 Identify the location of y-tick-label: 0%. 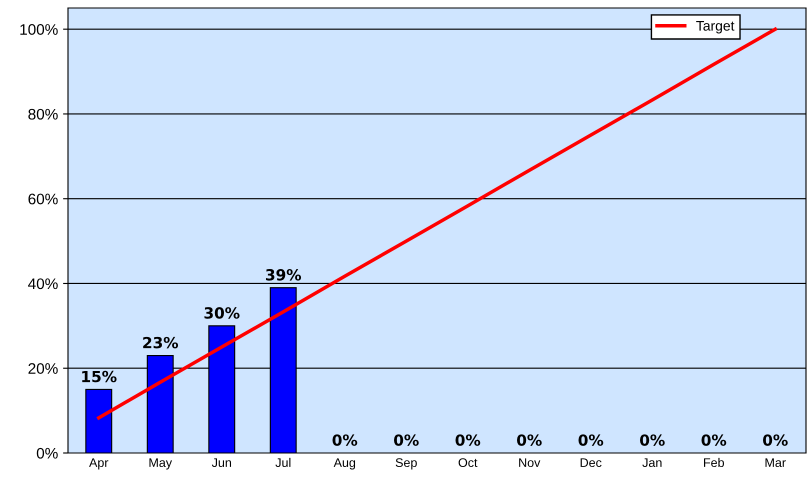
(47, 453).